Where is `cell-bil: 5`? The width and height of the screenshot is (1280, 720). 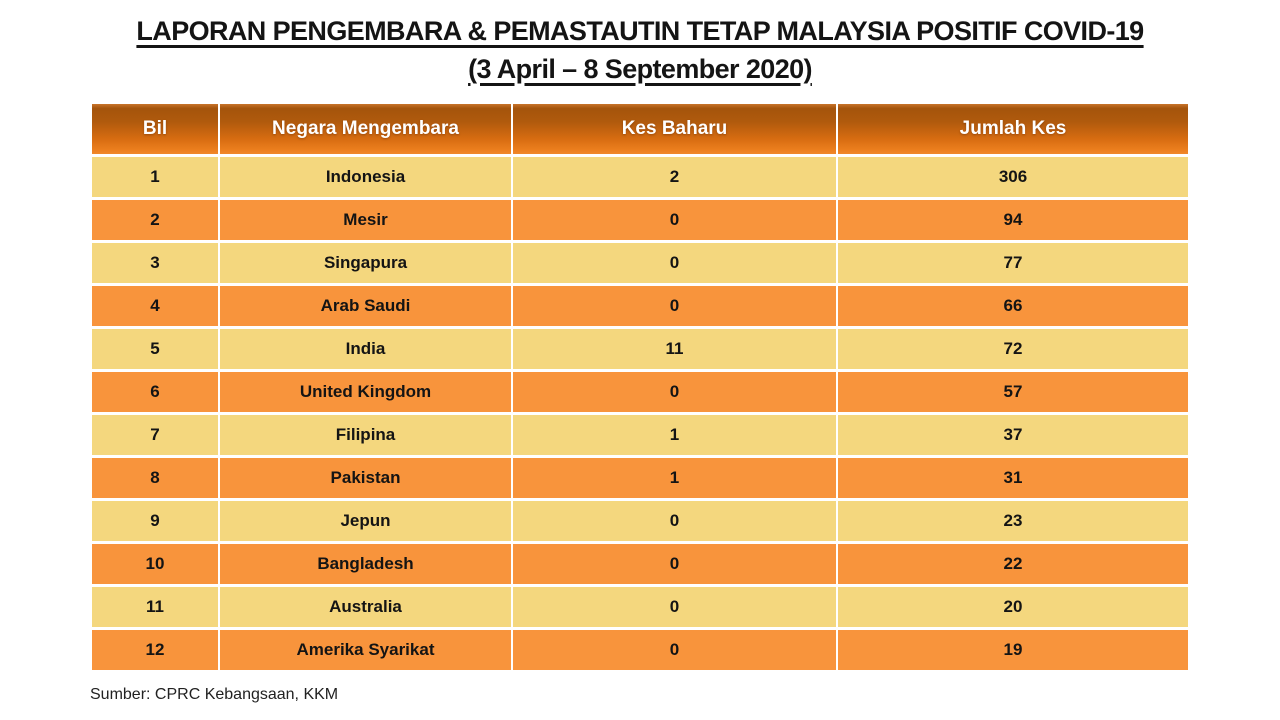
cell-bil: 5 is located at coordinates (155, 349).